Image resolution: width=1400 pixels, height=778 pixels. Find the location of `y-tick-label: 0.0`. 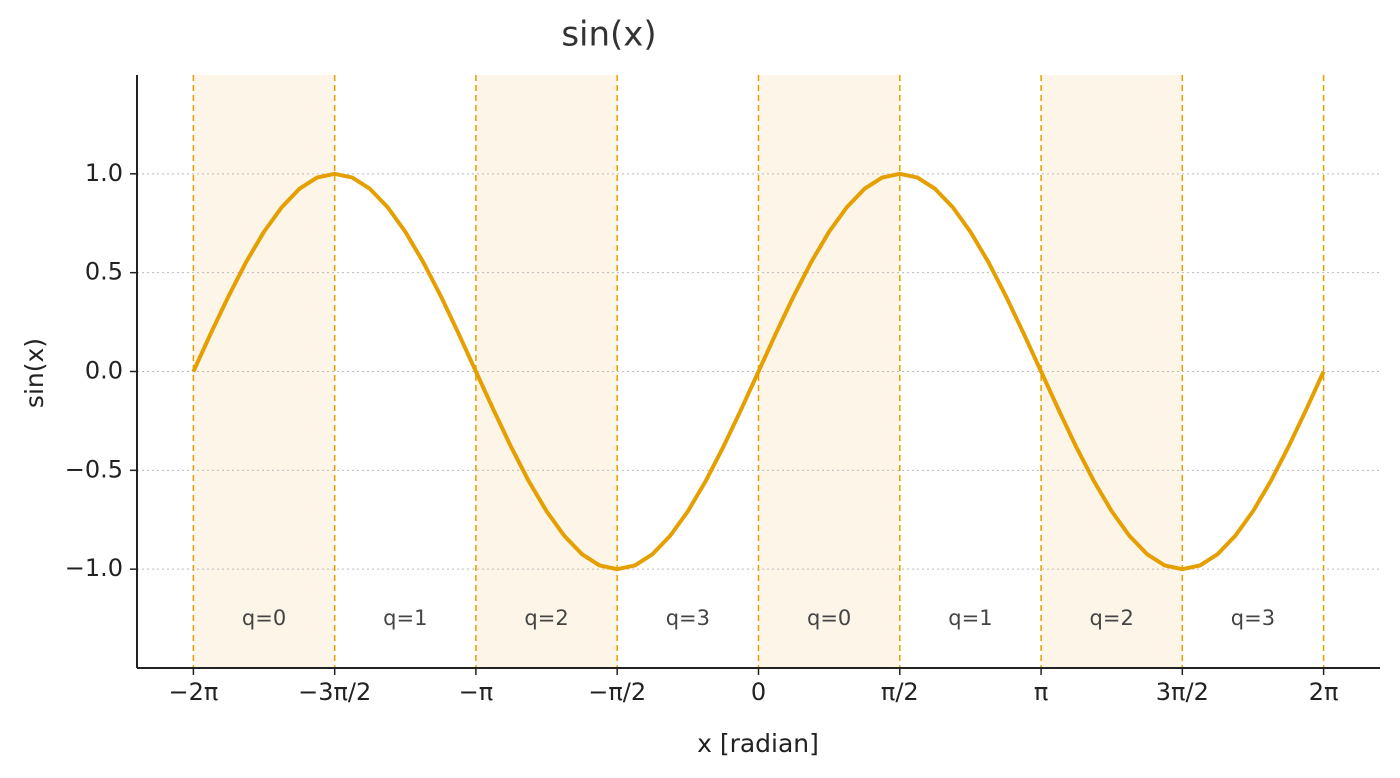

y-tick-label: 0.0 is located at coordinates (104, 371).